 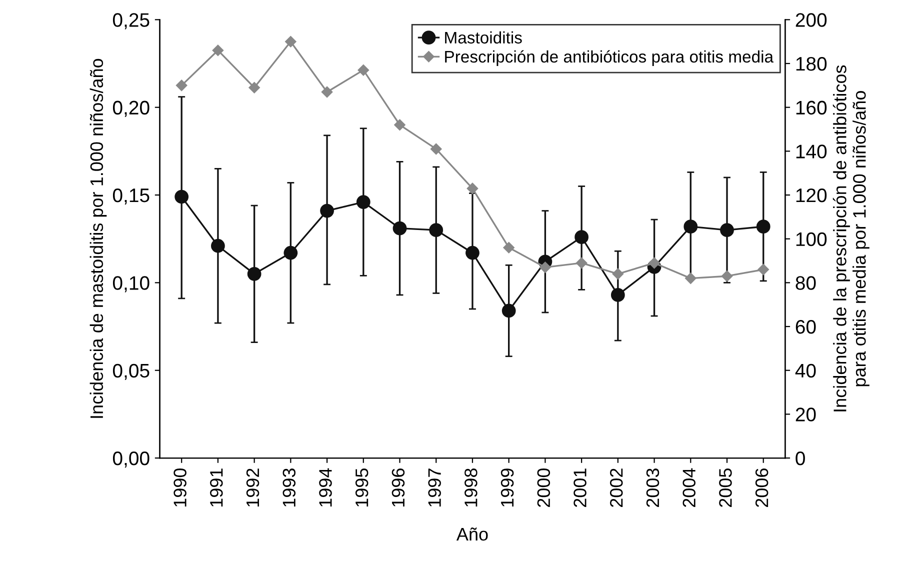 I want to click on x-tick-label: 1997, so click(x=434, y=487).